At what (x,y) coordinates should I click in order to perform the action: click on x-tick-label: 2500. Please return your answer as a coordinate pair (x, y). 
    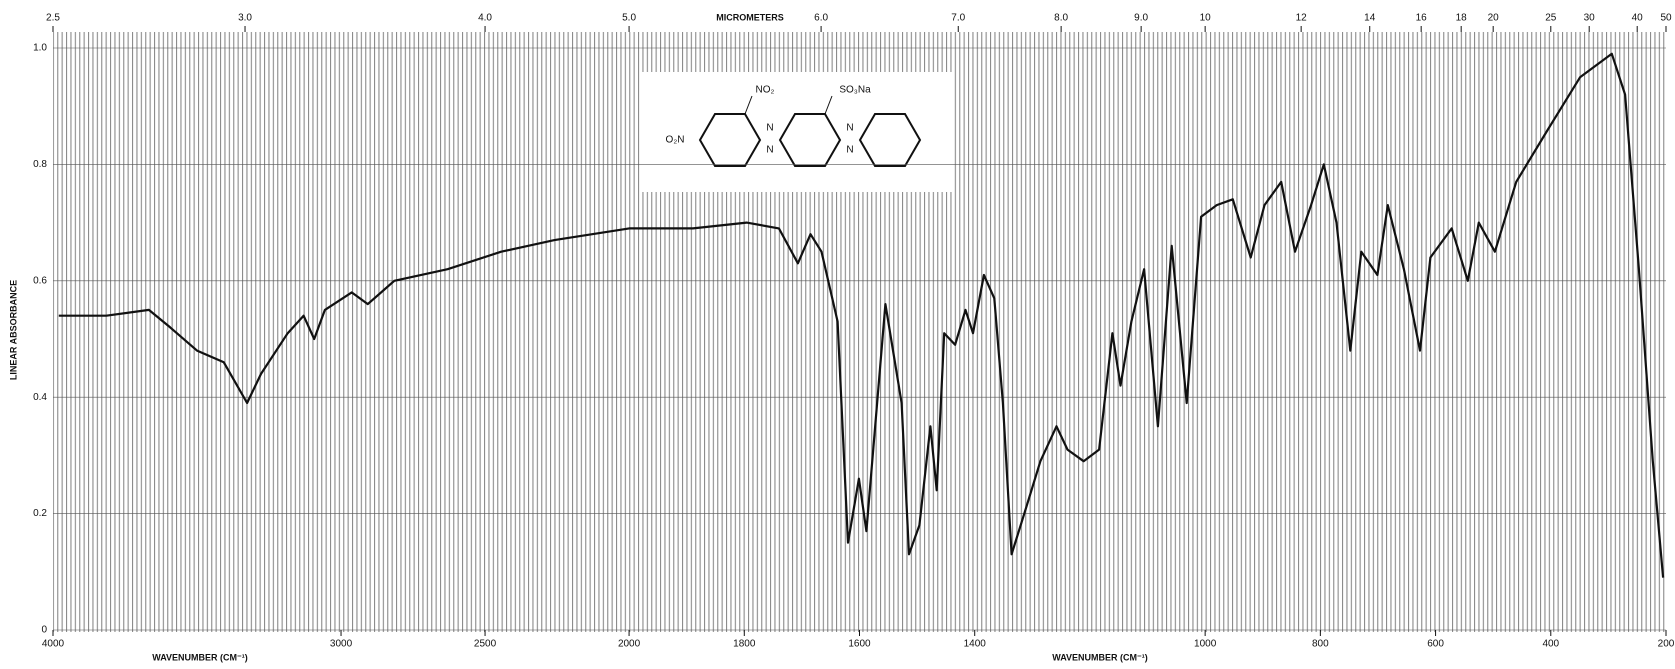
    Looking at the image, I should click on (485, 644).